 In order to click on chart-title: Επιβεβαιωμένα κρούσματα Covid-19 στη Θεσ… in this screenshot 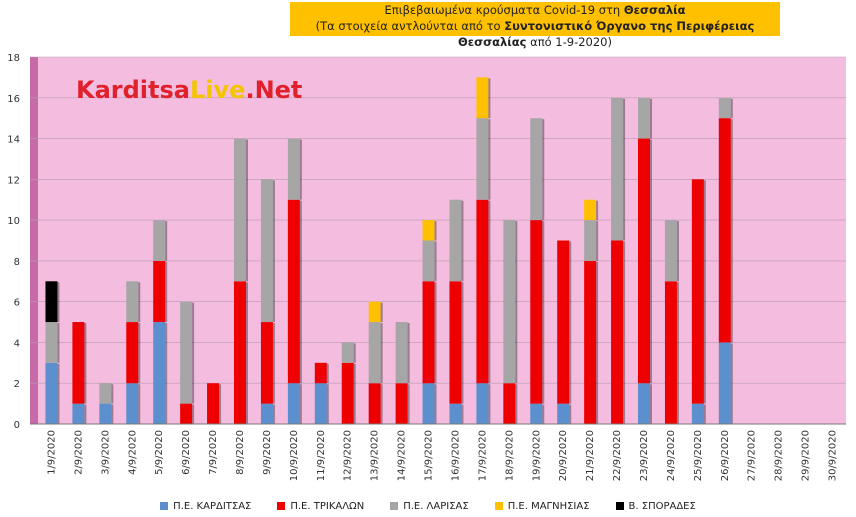, I will do `click(535, 25)`.